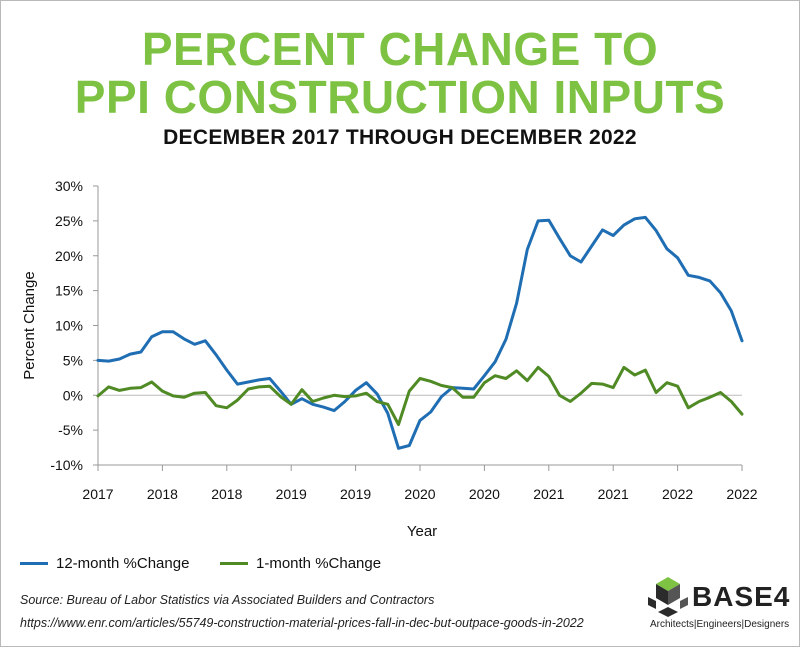 This screenshot has height=647, width=800. What do you see at coordinates (720, 624) in the screenshot?
I see `logo-tagline: Architects|Engineers|Designers` at bounding box center [720, 624].